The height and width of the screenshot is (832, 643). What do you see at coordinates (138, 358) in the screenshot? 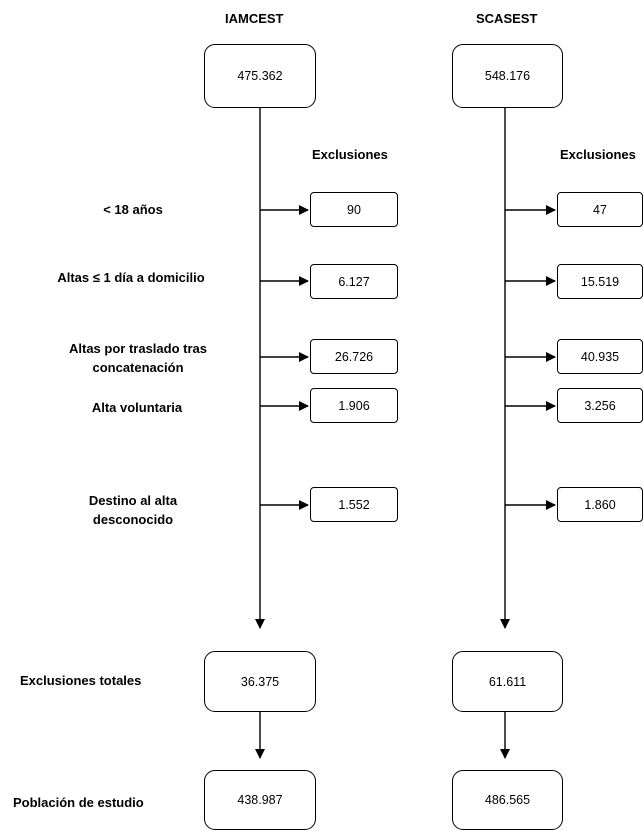
I see `criterion-label: Altas por traslado tras concatenación` at bounding box center [138, 358].